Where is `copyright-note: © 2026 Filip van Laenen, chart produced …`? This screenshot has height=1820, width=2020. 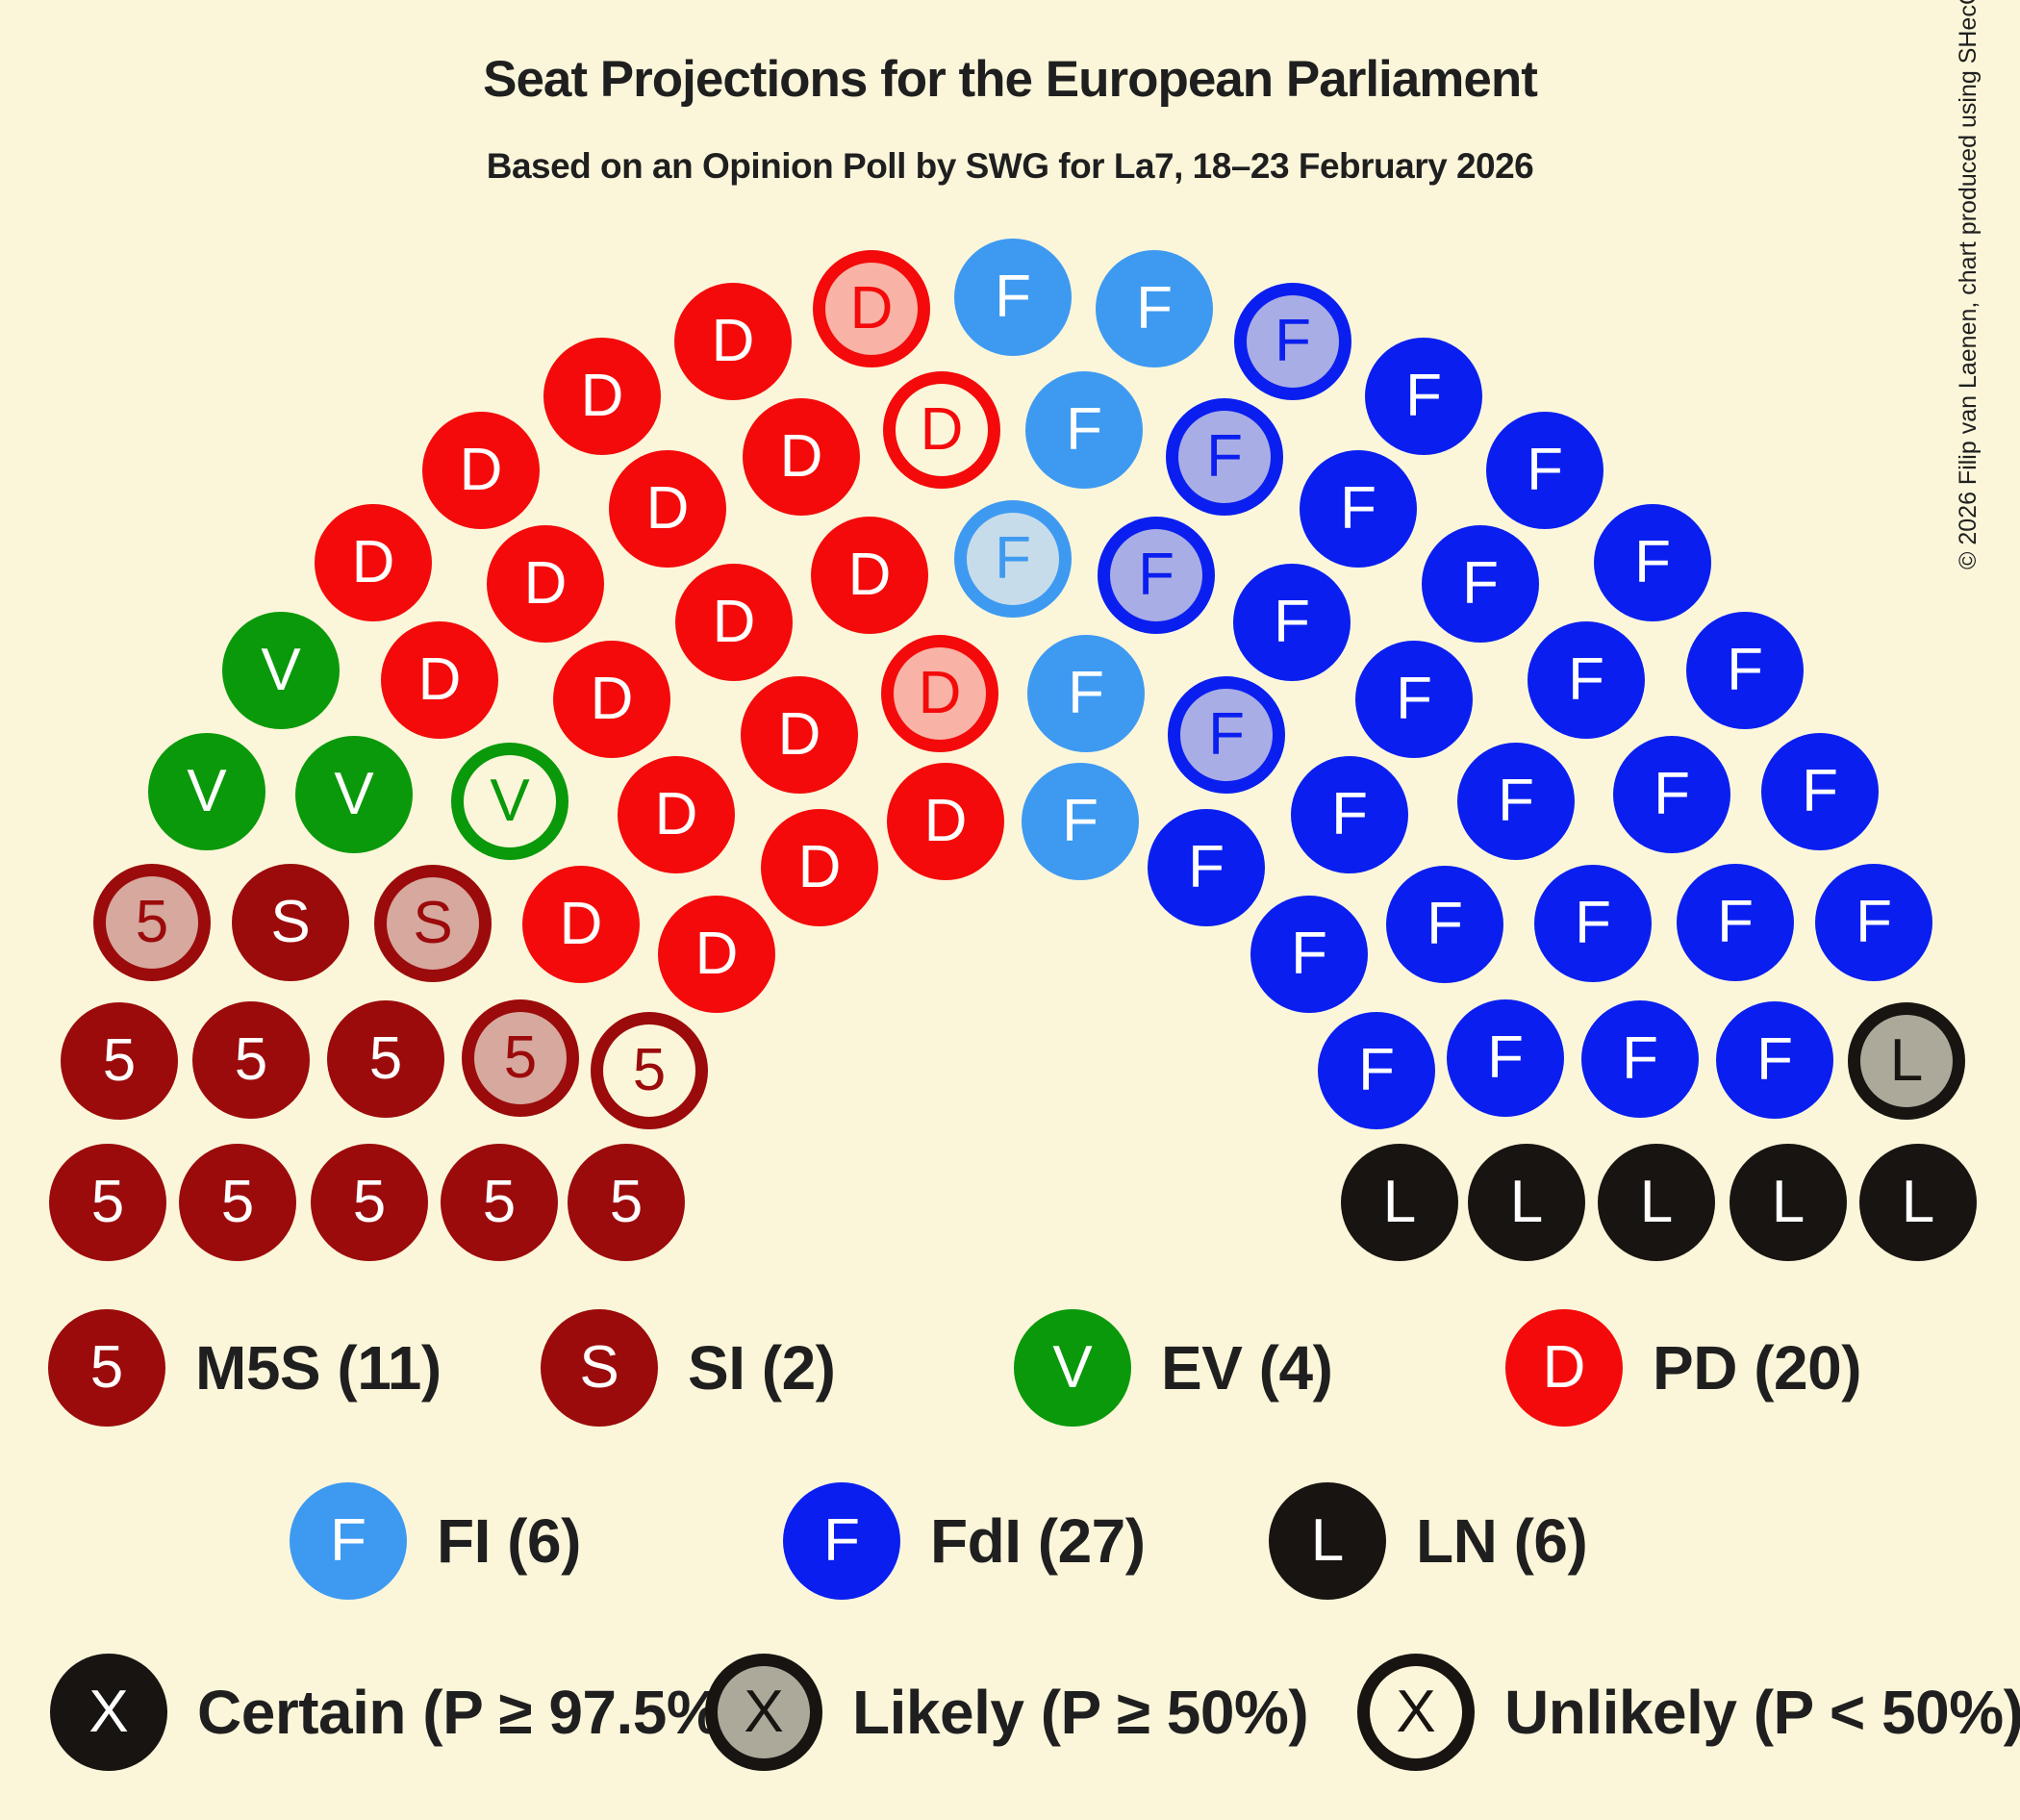 copyright-note: © 2026 Filip van Laenen, chart produced … is located at coordinates (1969, 285).